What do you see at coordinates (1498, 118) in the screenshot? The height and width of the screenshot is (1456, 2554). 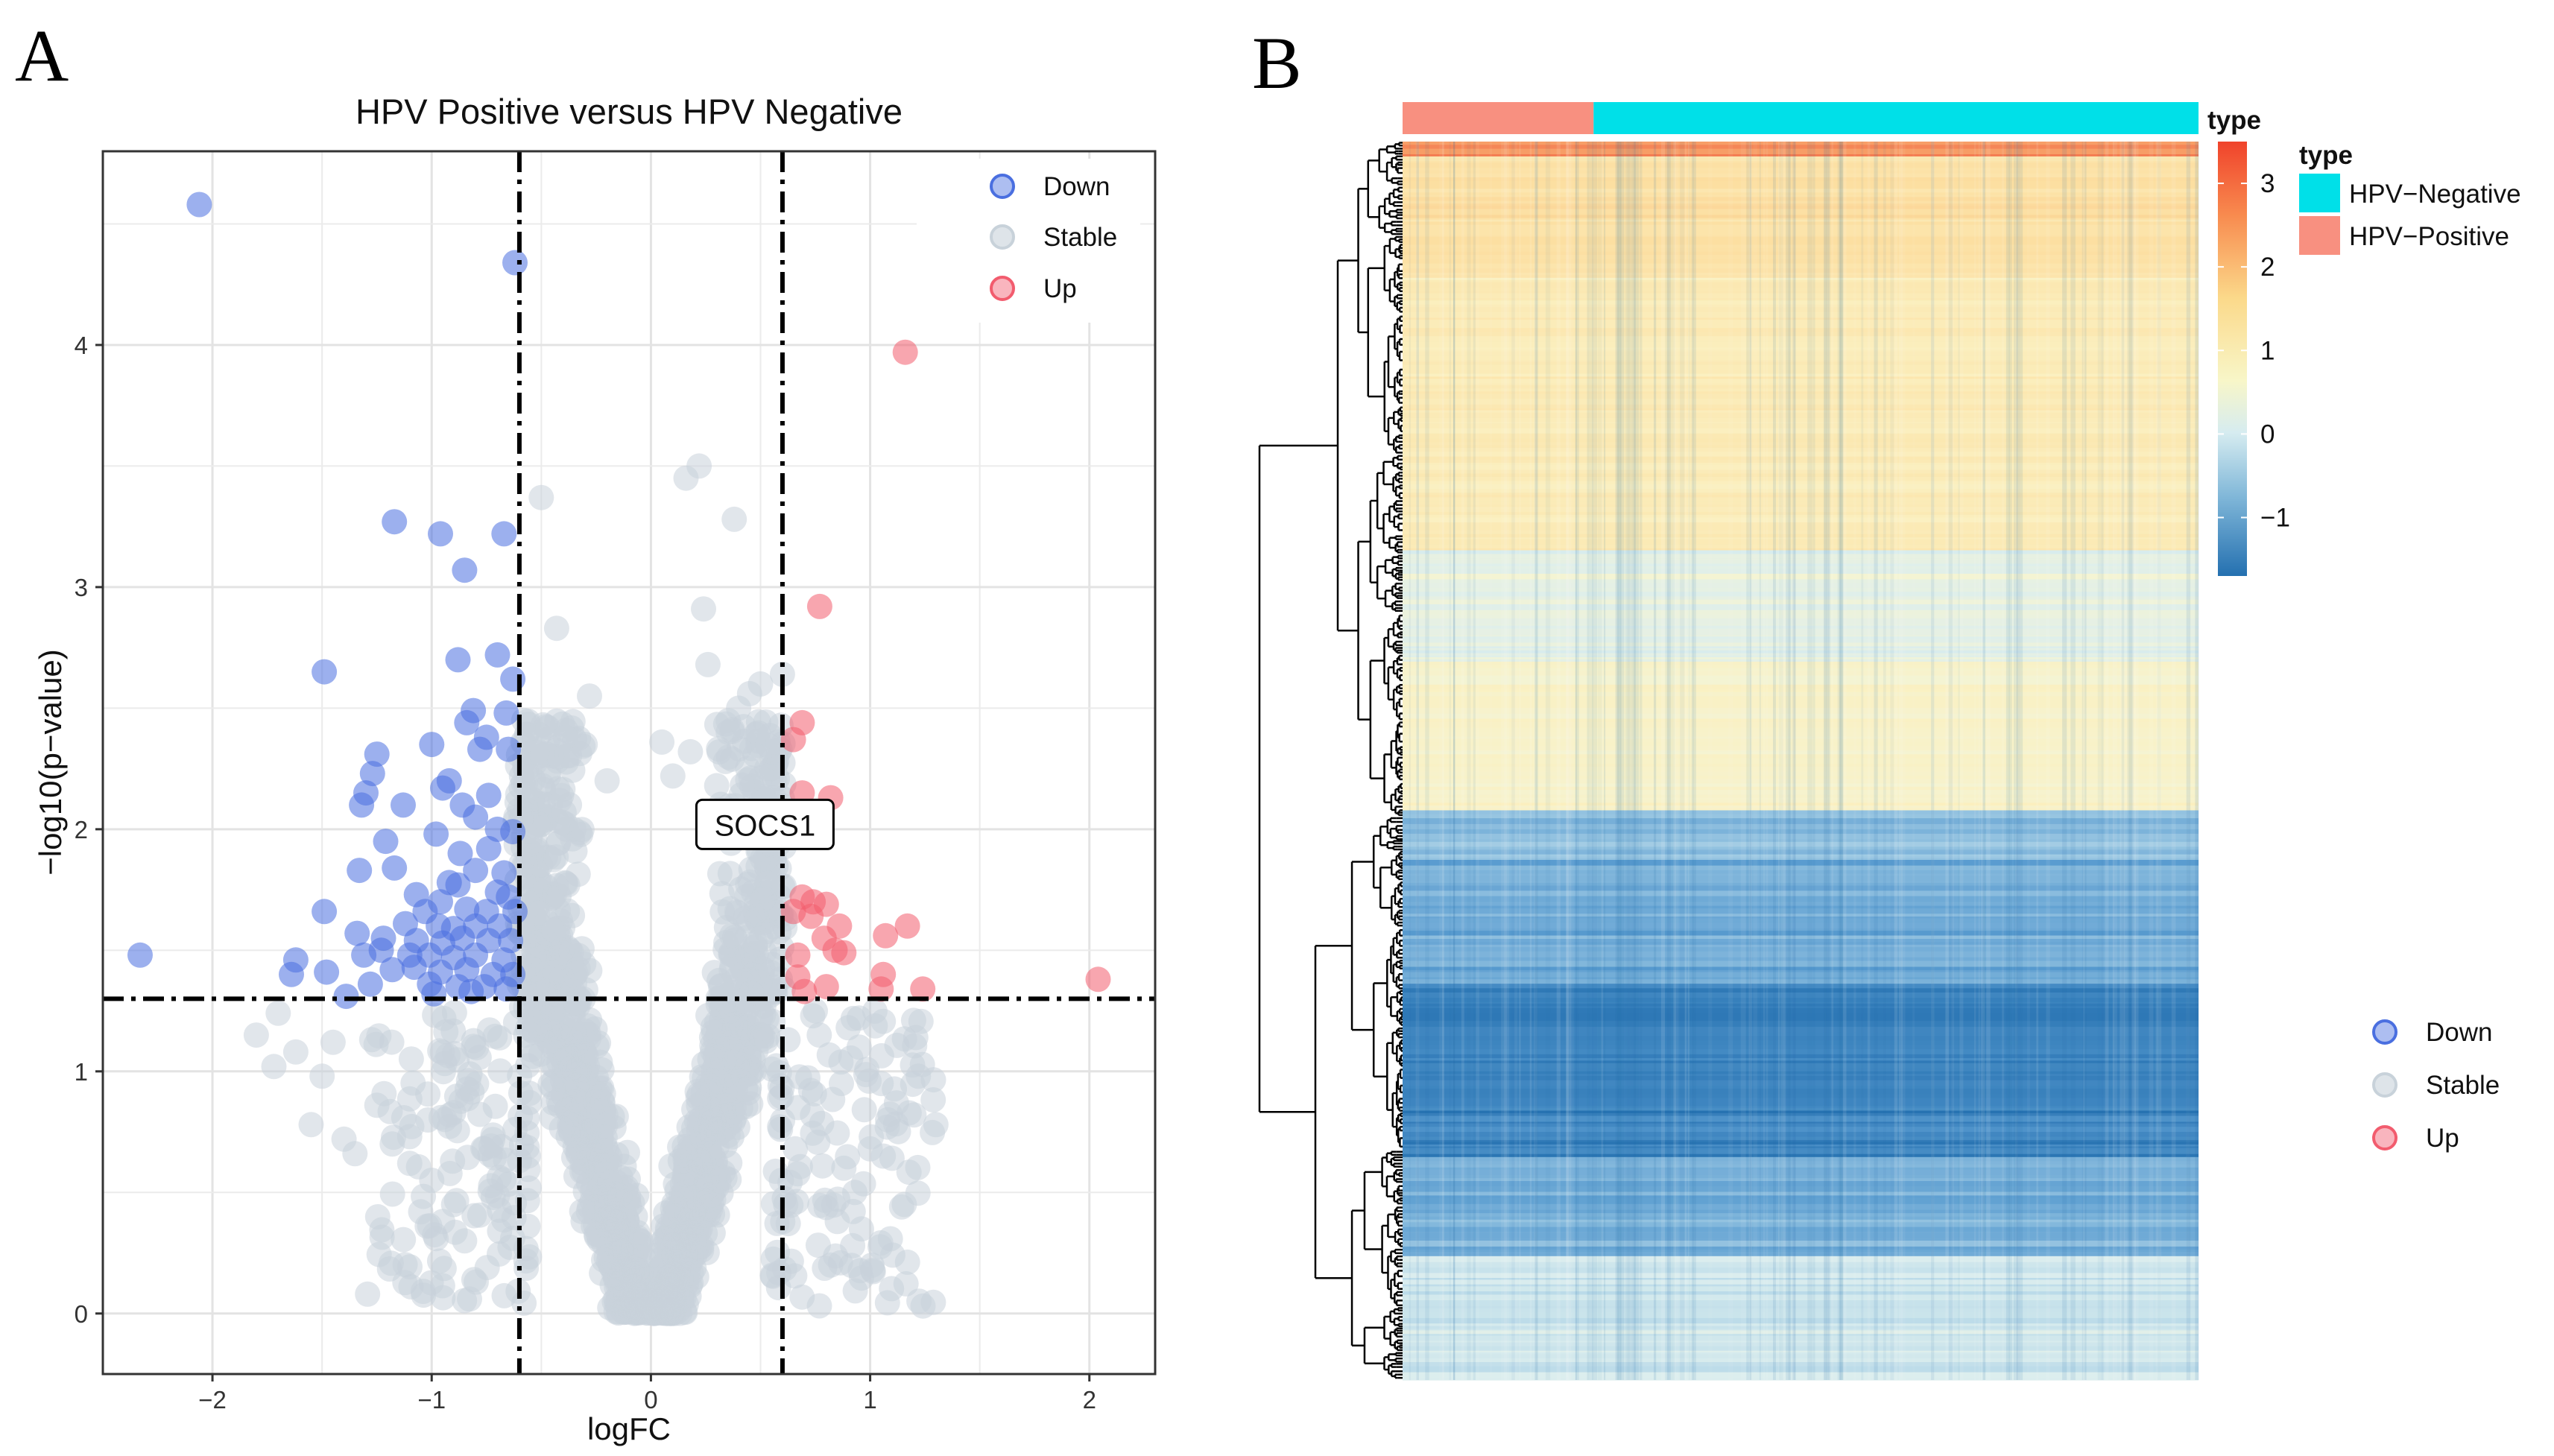 I see `annotation-hpv-positive` at bounding box center [1498, 118].